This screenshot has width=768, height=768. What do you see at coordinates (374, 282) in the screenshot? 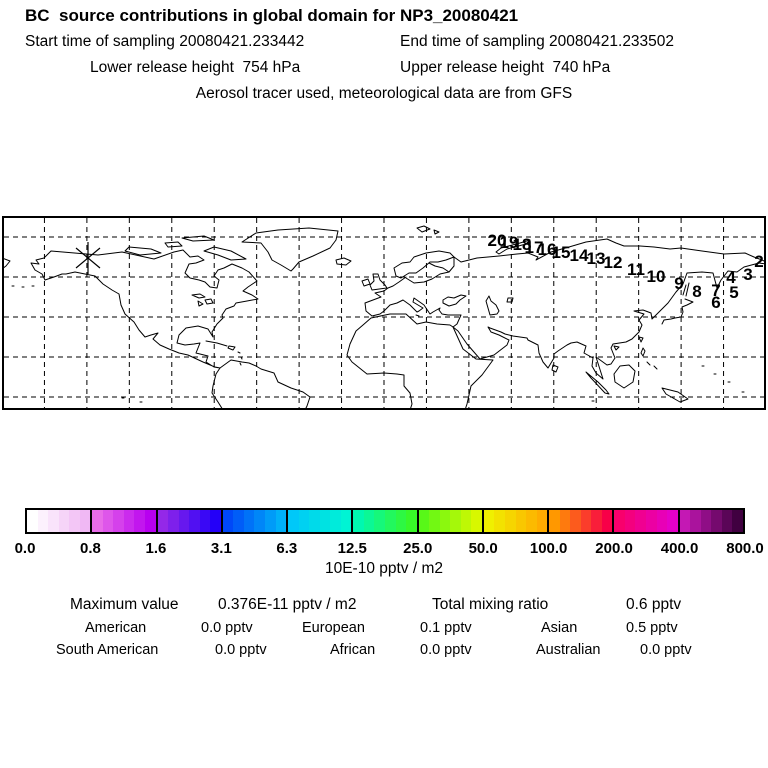
I see `coastline-british-isles` at bounding box center [374, 282].